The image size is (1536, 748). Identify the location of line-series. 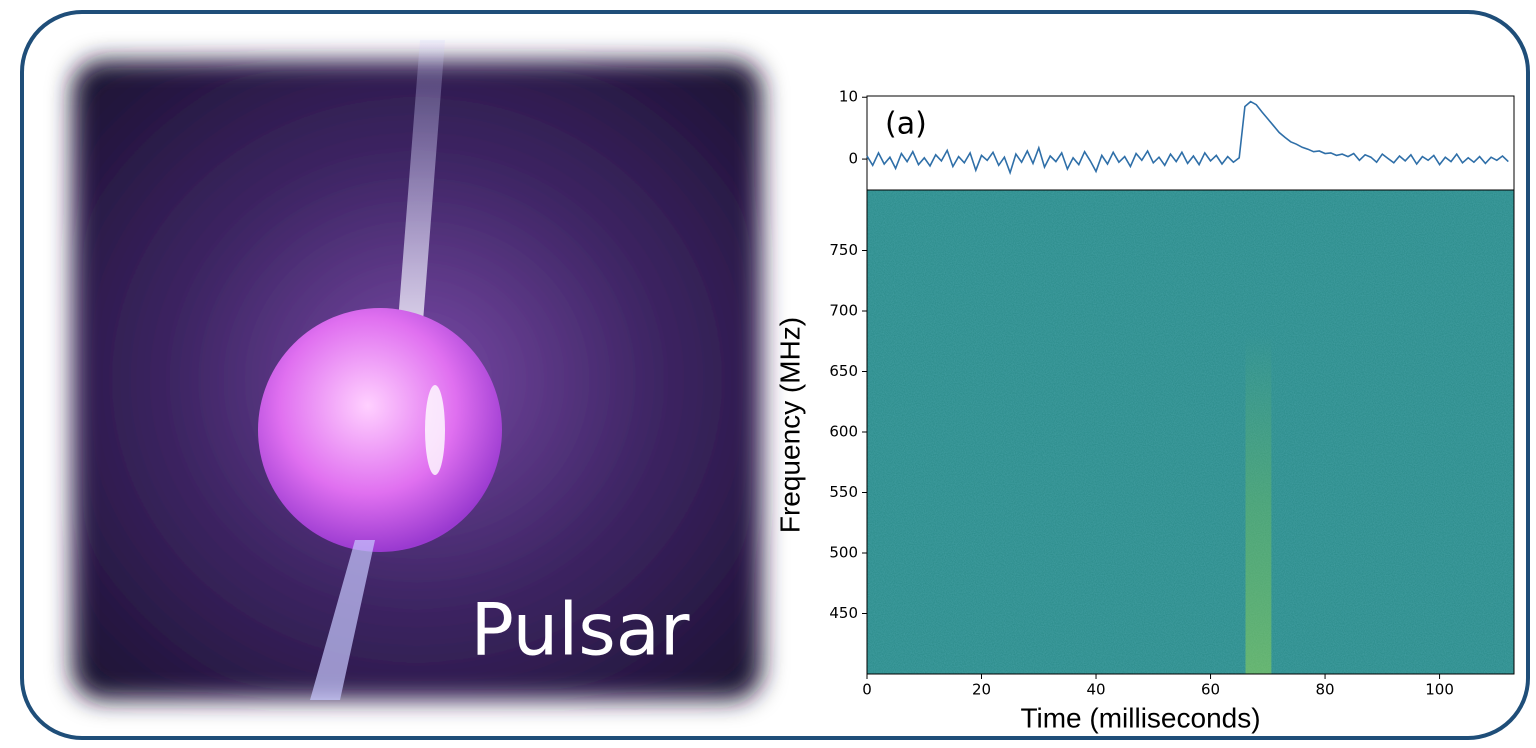
(1187, 138).